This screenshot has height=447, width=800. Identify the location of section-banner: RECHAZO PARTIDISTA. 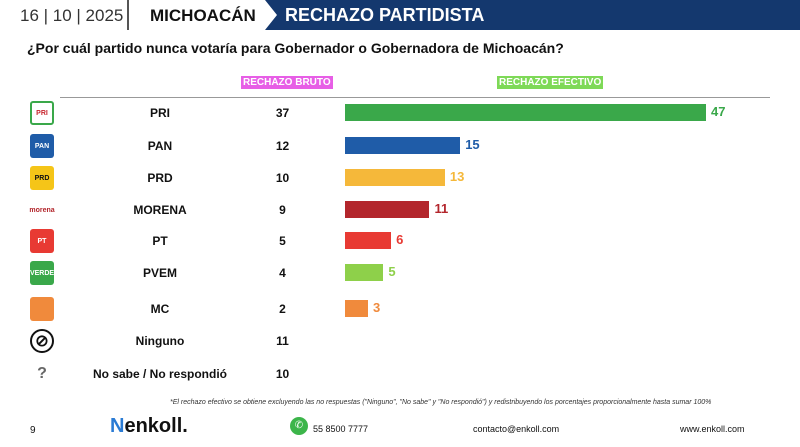
(532, 15).